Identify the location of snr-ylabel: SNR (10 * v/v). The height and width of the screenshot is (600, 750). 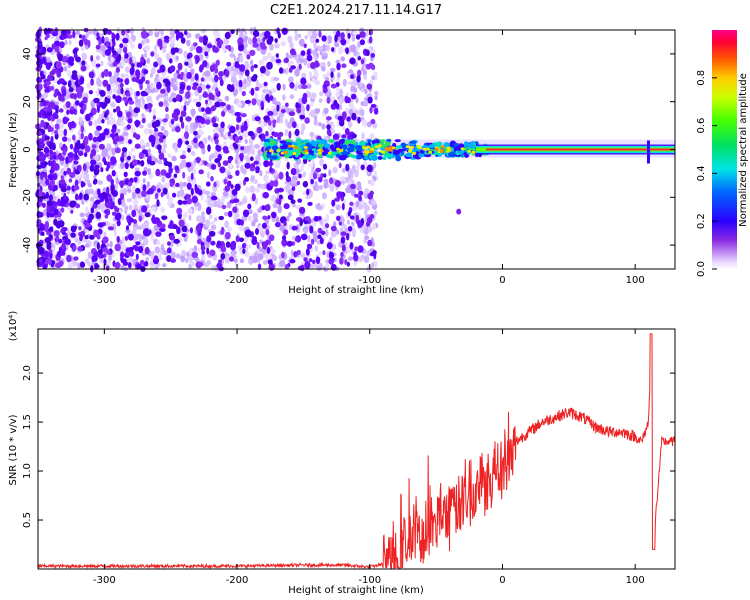
(13, 449).